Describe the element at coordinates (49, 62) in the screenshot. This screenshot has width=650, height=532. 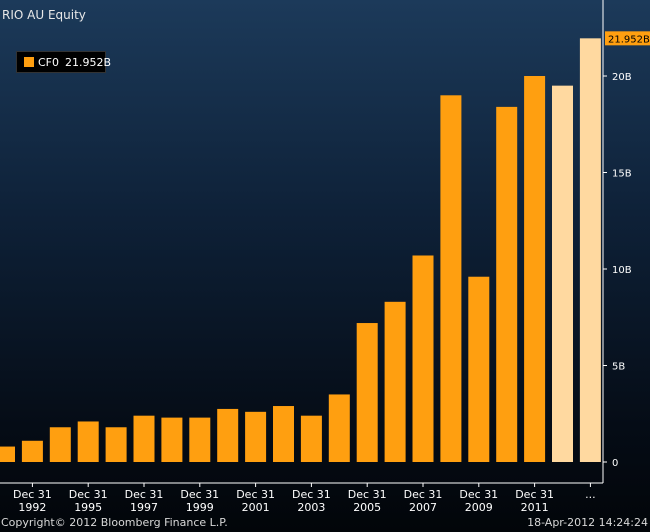
I see `legend-label: CF0` at that location.